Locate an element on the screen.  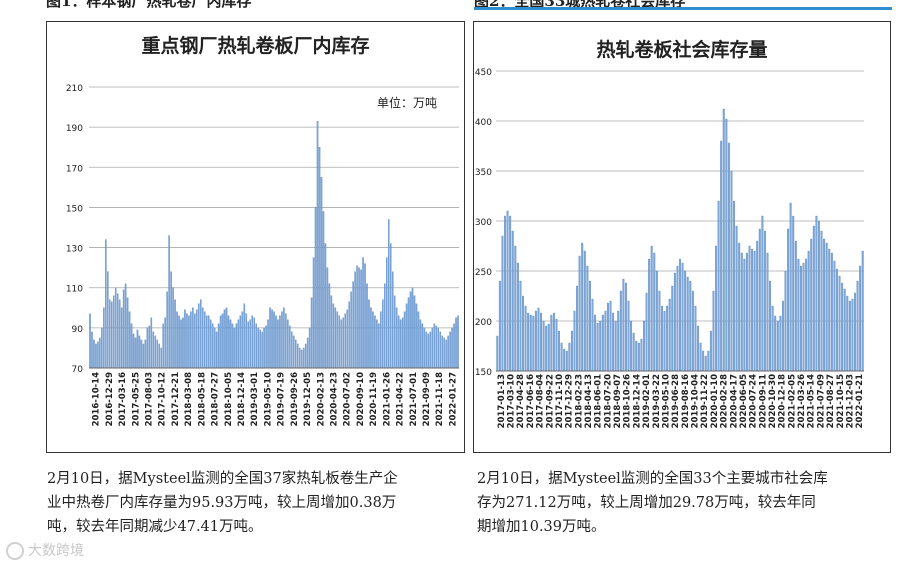
x-tick-label: 2020-06-05 is located at coordinates (744, 401).